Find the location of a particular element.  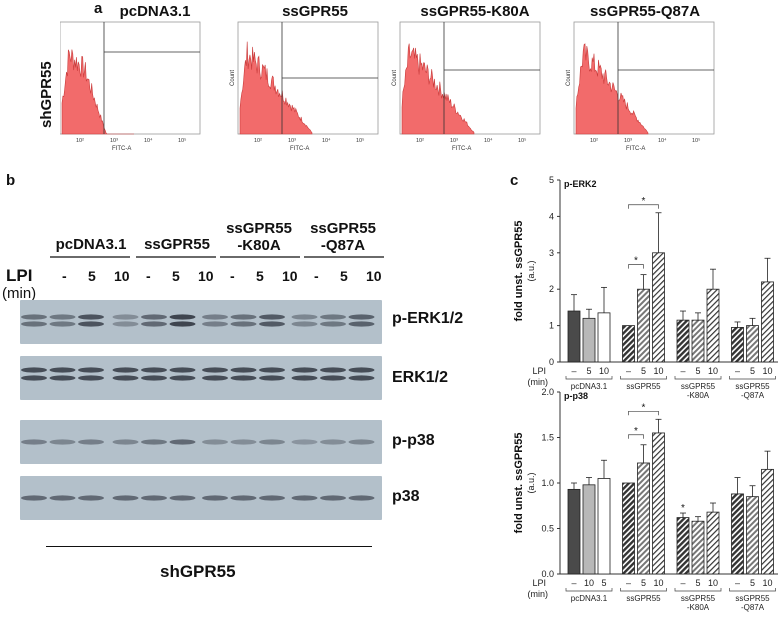

chart-y-tick-label: 5 is located at coordinates (551, 180).